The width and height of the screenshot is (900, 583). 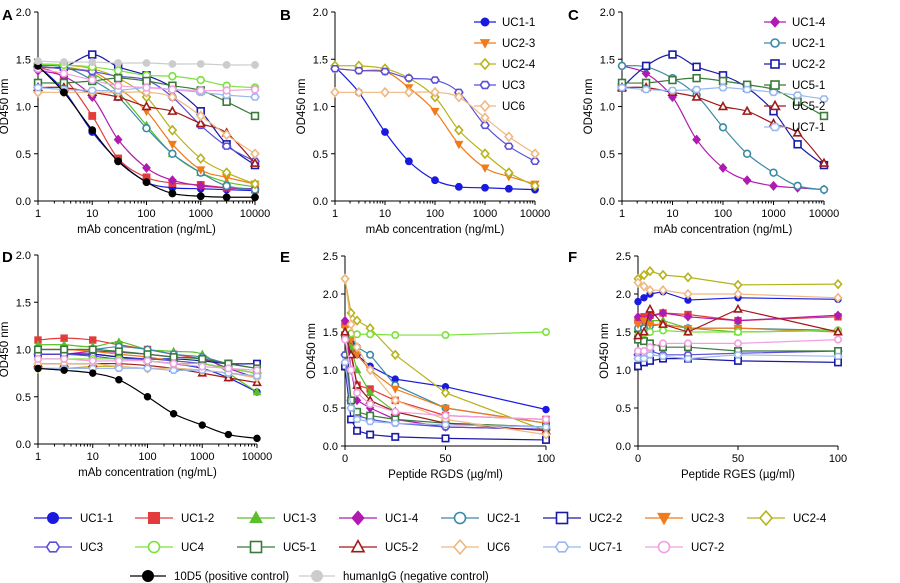 What do you see at coordinates (505, 65) in the screenshot?
I see `legend-b: UC1-1 UC2-3 UC2-4 UC3 UC6` at bounding box center [505, 65].